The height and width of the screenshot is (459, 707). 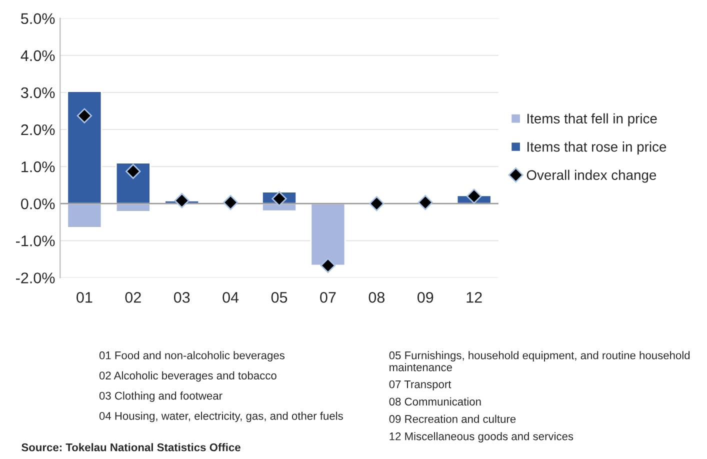 What do you see at coordinates (452, 418) in the screenshot?
I see `text: 09 Recreation and culture` at bounding box center [452, 418].